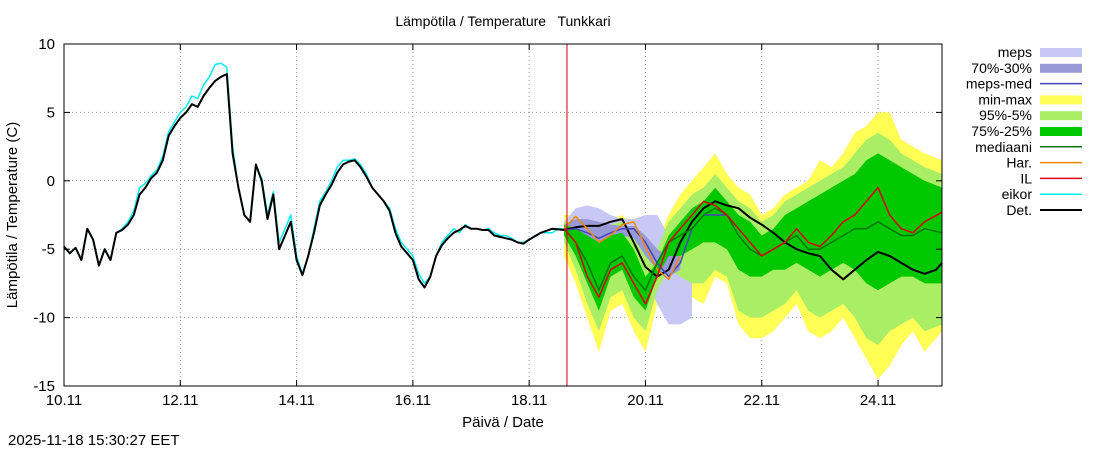 This screenshot has width=1100, height=450. Describe the element at coordinates (503, 422) in the screenshot. I see `x-axis-label: Päivä / Date` at that location.